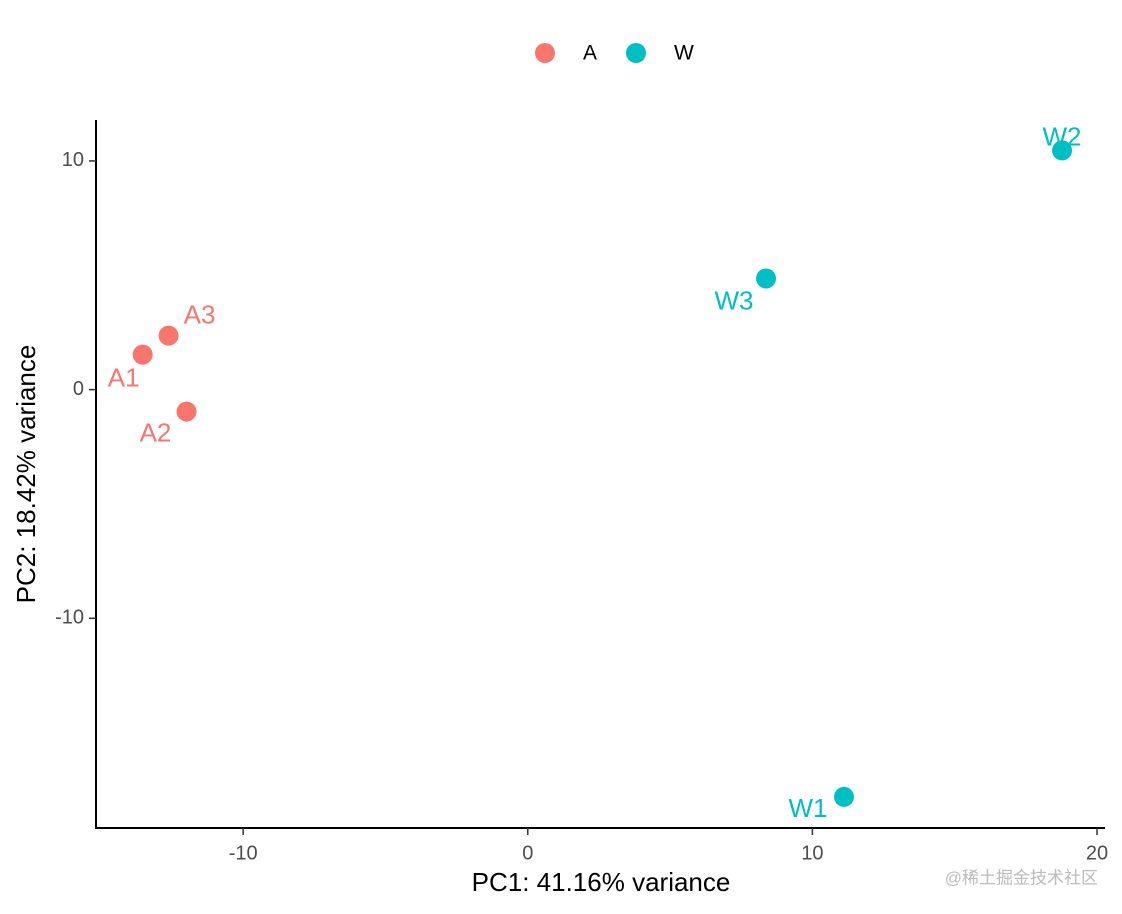 The height and width of the screenshot is (914, 1122). What do you see at coordinates (156, 432) in the screenshot?
I see `point-label: A2` at bounding box center [156, 432].